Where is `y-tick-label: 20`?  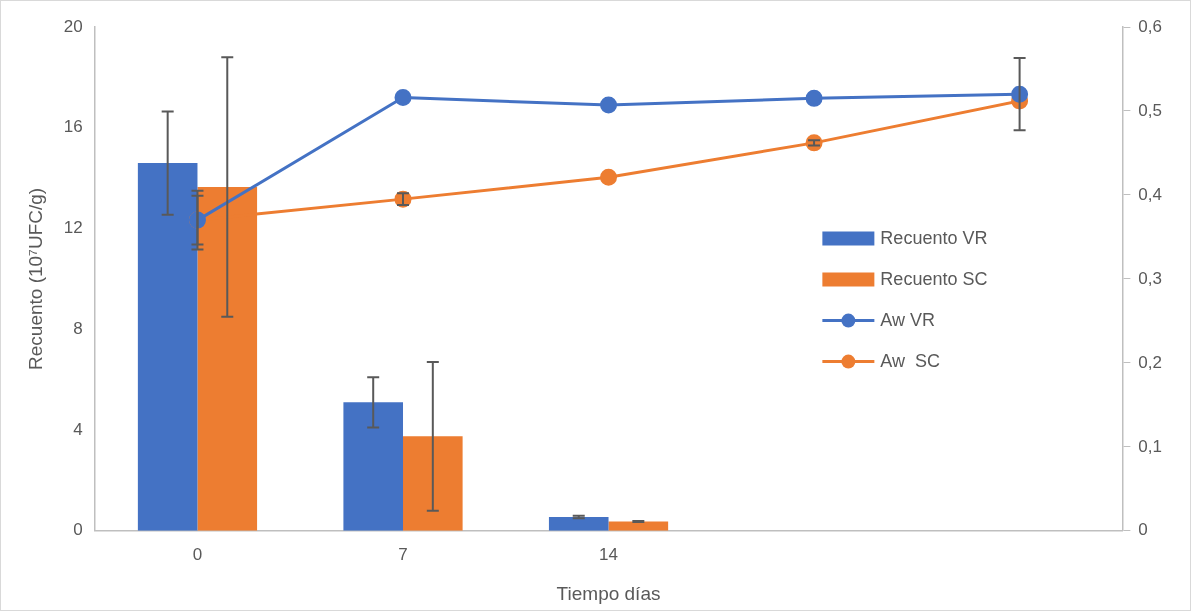 y-tick-label: 20 is located at coordinates (73, 26).